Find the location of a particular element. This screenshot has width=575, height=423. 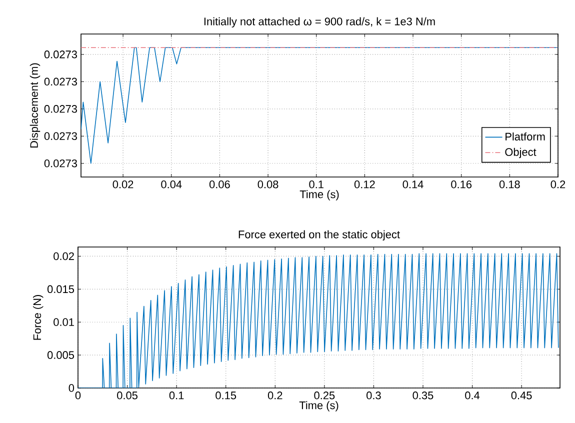

y-tick-label: 0.015 is located at coordinates (60, 289).